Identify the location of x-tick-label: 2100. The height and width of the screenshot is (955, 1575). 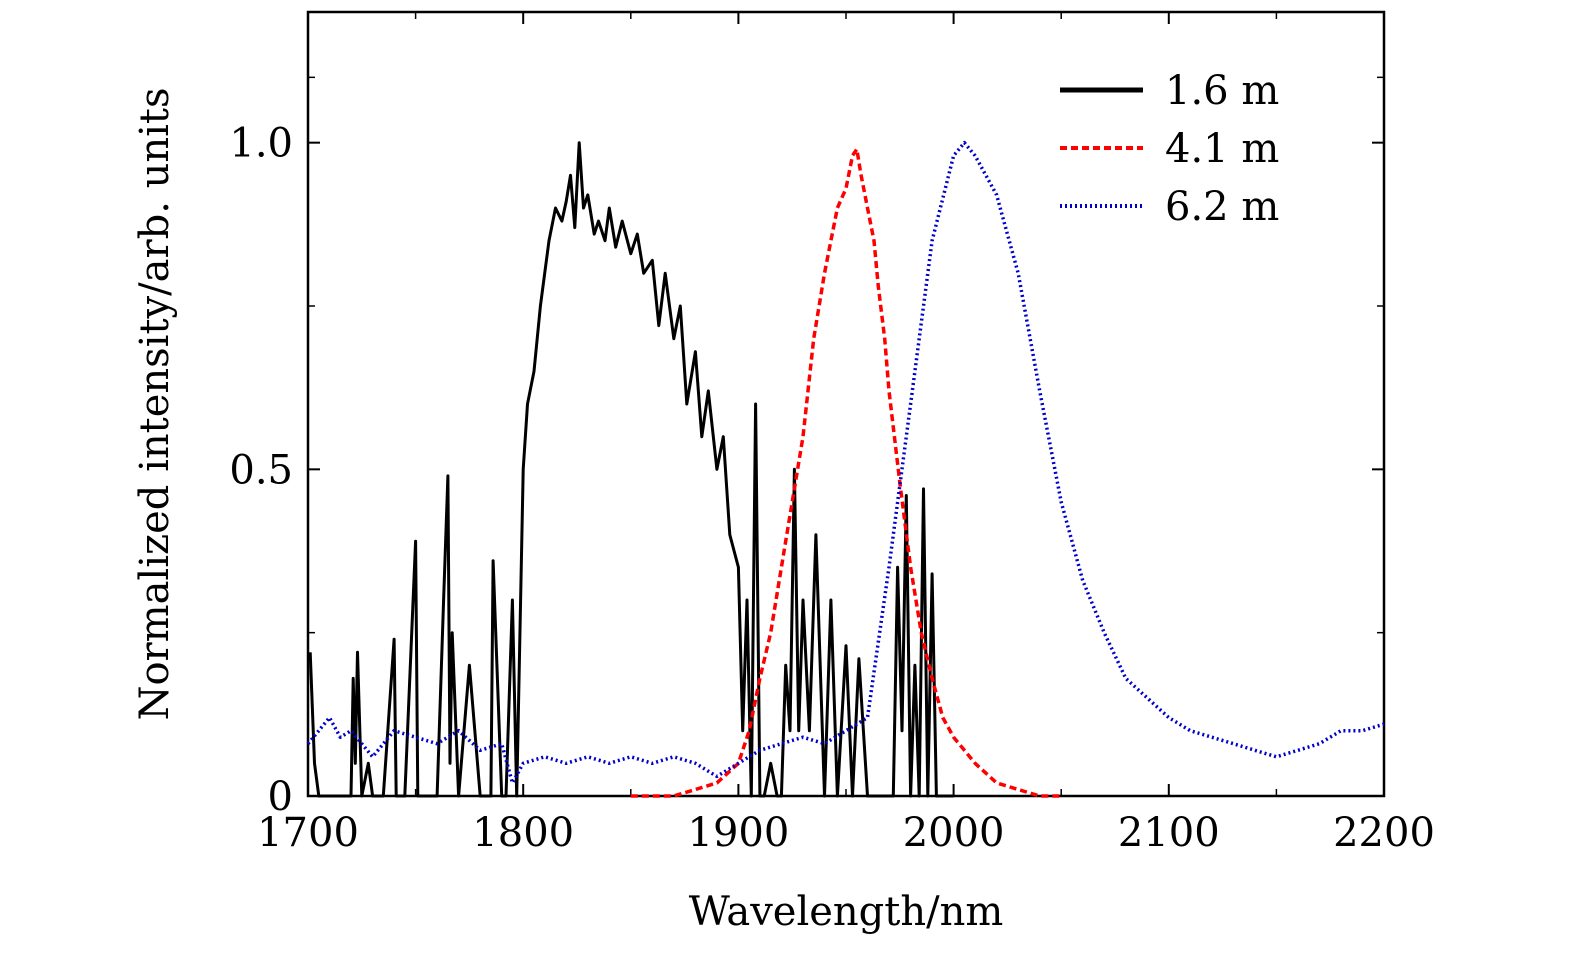
(1169, 833).